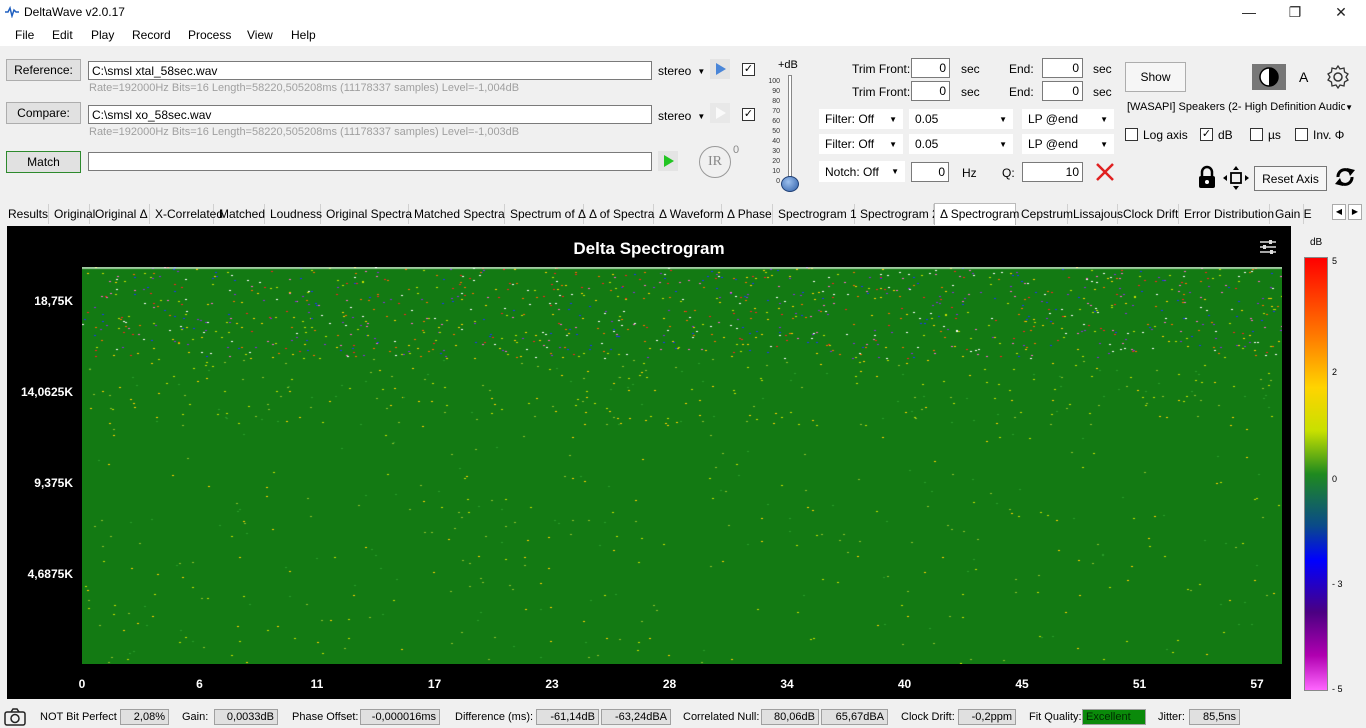  I want to click on reference-channel-value: stereo, so click(675, 71).